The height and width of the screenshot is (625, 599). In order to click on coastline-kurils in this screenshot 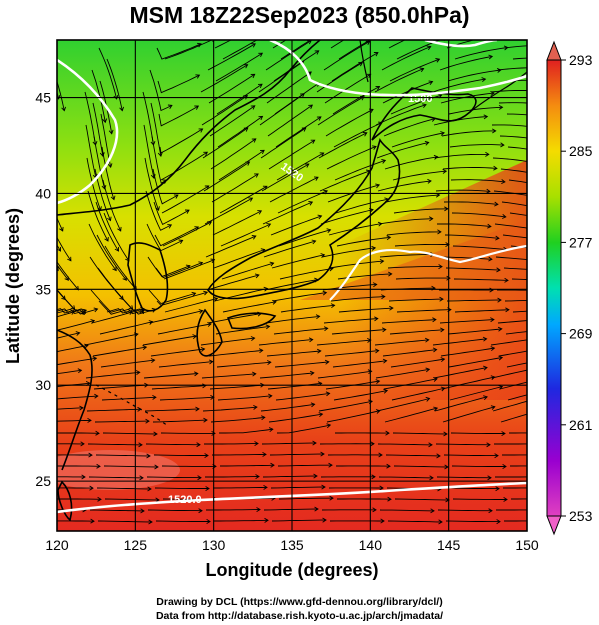, I will do `click(498, 92)`.